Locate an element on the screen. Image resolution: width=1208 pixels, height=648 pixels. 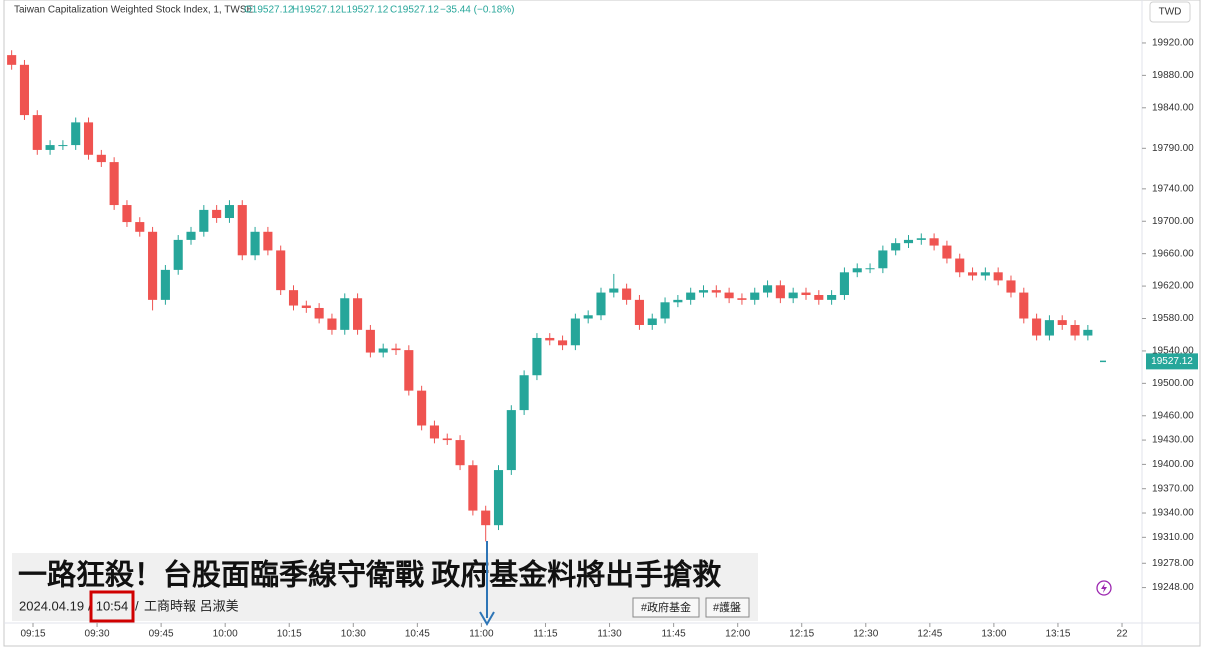
currency-button is located at coordinates (1170, 12).